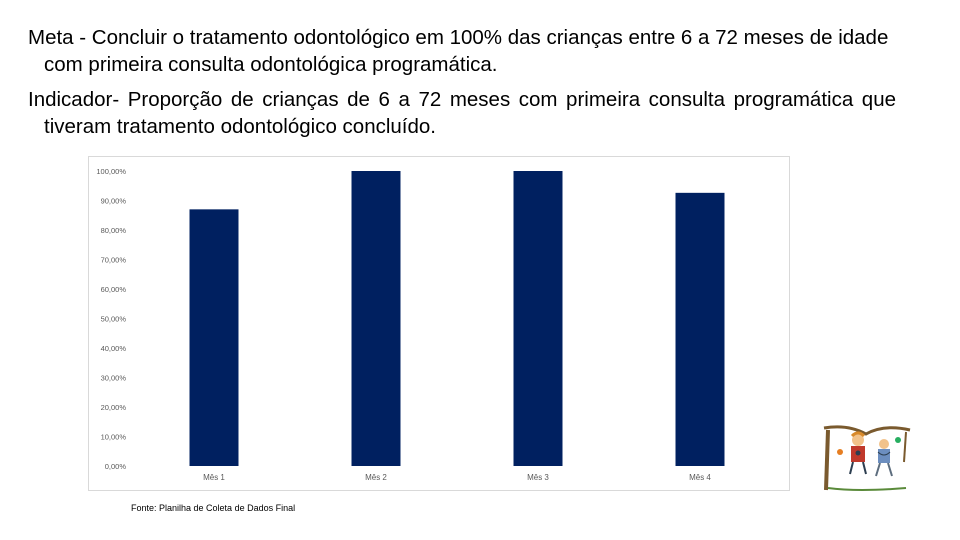  Describe the element at coordinates (114, 319) in the screenshot. I see `y-tick-label: 50,00%` at that location.